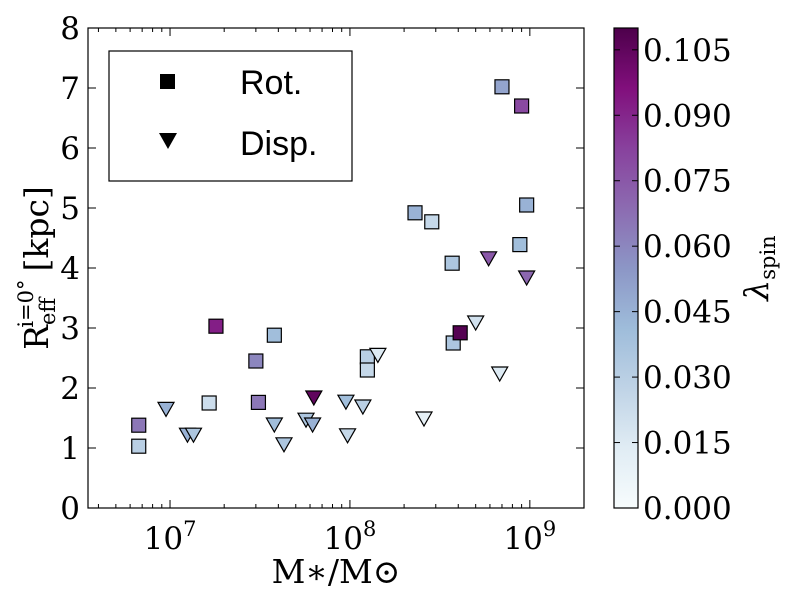 The image size is (789, 609). I want to click on colorbar-tick-label: 0.000, so click(687, 509).